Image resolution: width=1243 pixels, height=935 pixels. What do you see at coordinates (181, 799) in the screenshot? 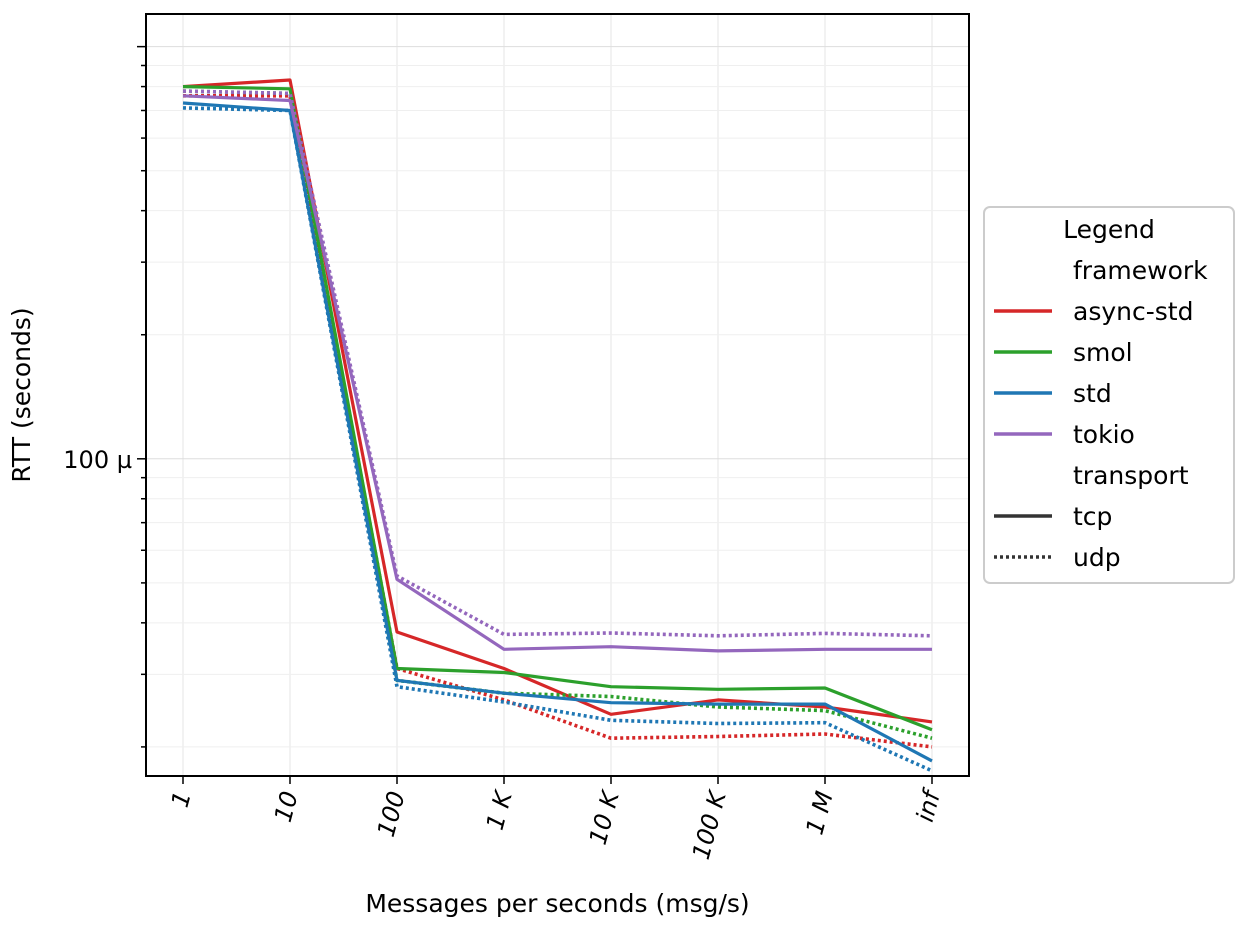
I see `x-tick-label: 1` at bounding box center [181, 799].